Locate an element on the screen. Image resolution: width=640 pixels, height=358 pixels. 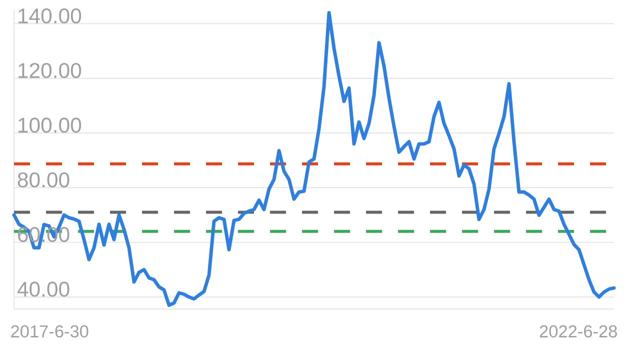
y-tick-label: 40.00 is located at coordinates (43, 289).